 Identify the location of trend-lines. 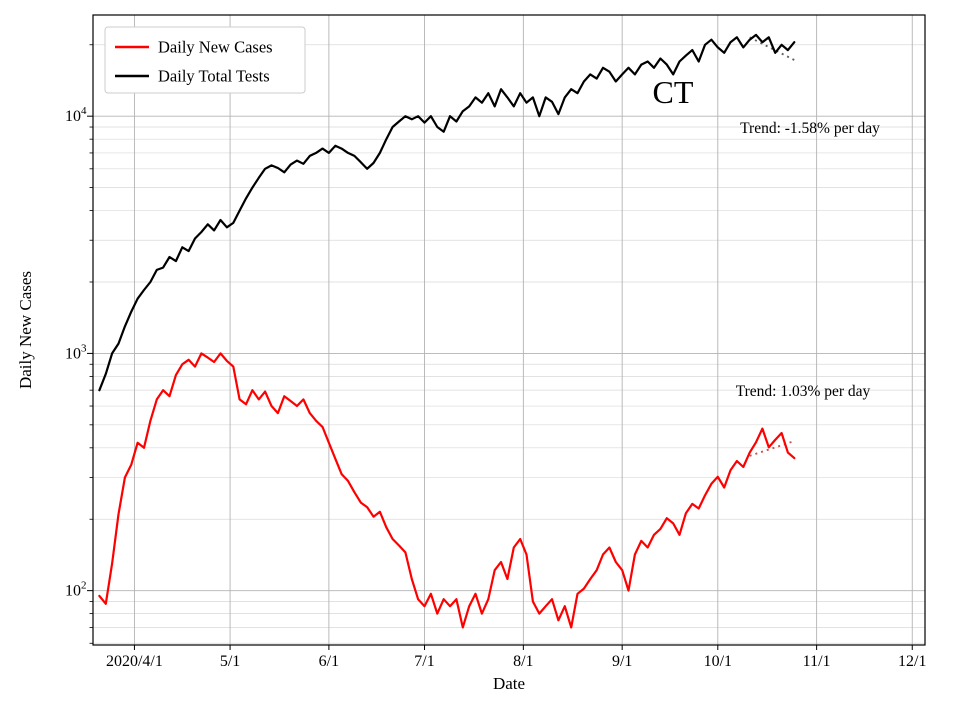
(772, 246).